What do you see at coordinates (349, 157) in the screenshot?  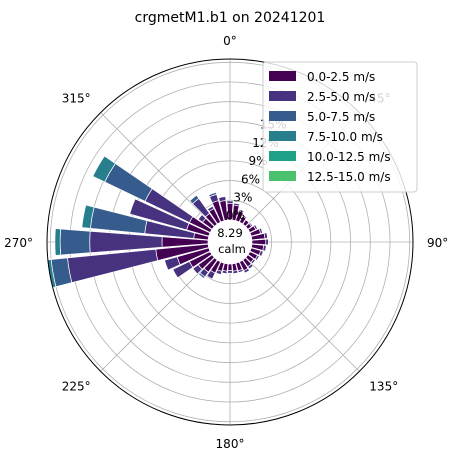 I see `legend-entry: 10.0-12.5 m/s` at bounding box center [349, 157].